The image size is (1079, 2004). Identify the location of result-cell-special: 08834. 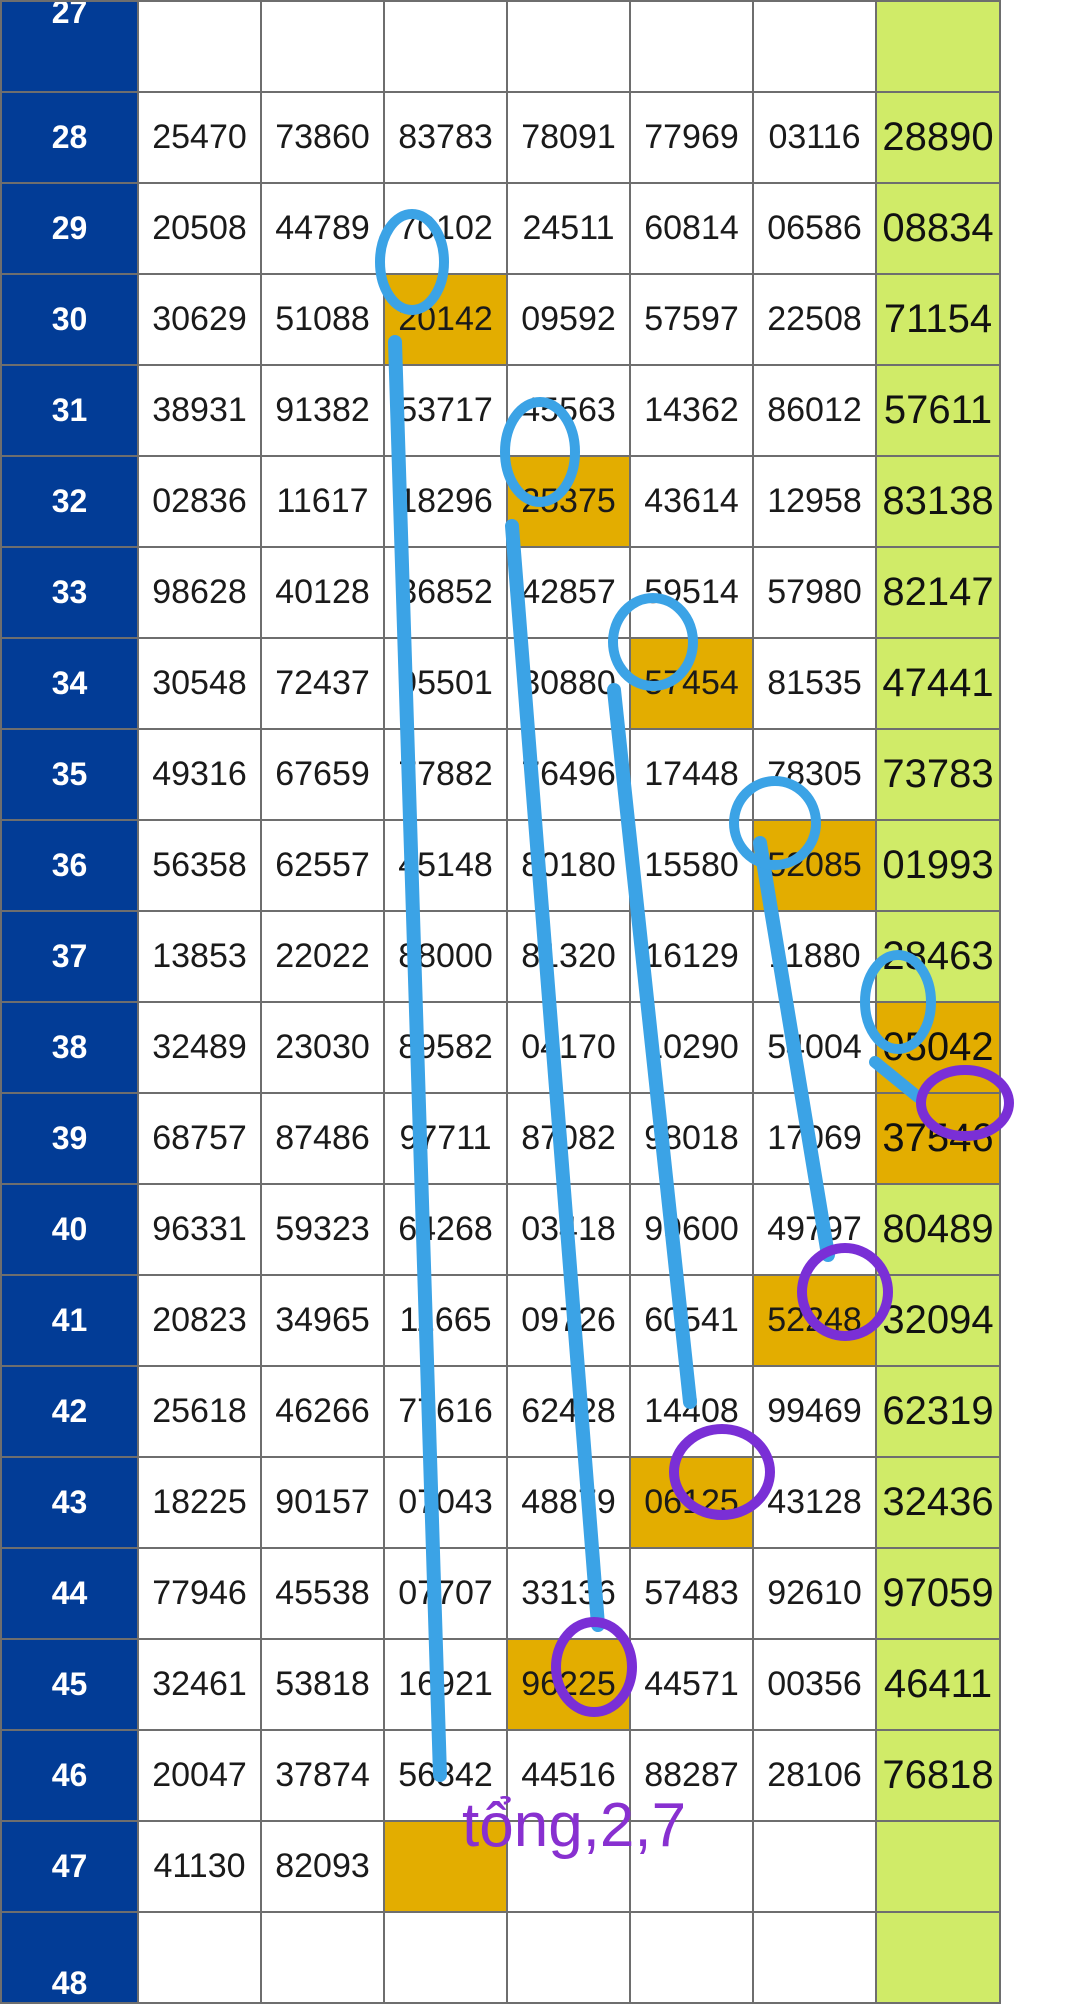
(938, 228).